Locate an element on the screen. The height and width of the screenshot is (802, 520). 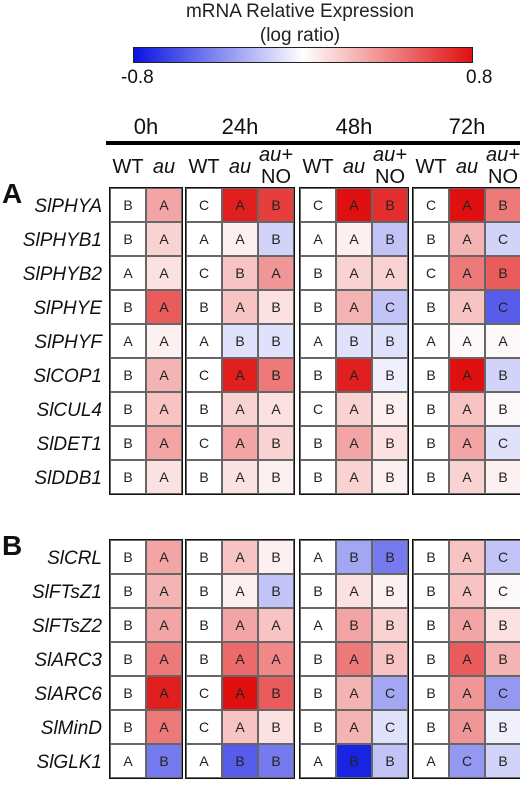
gene-label: SlPHYB2 is located at coordinates (62, 274).